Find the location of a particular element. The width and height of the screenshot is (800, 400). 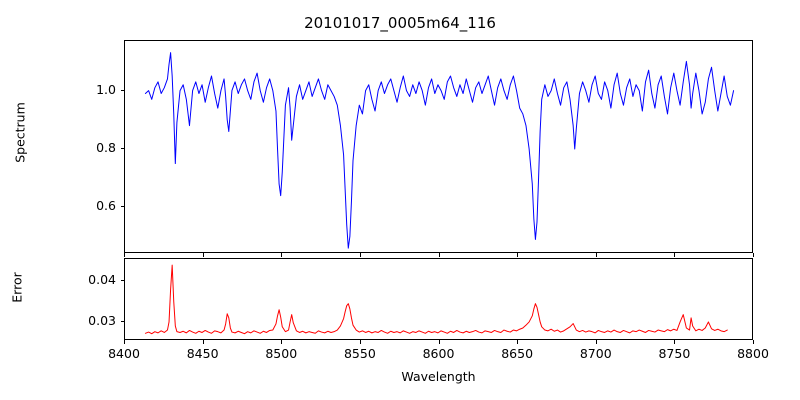

y-tick-label: 1.0 is located at coordinates (106, 89).